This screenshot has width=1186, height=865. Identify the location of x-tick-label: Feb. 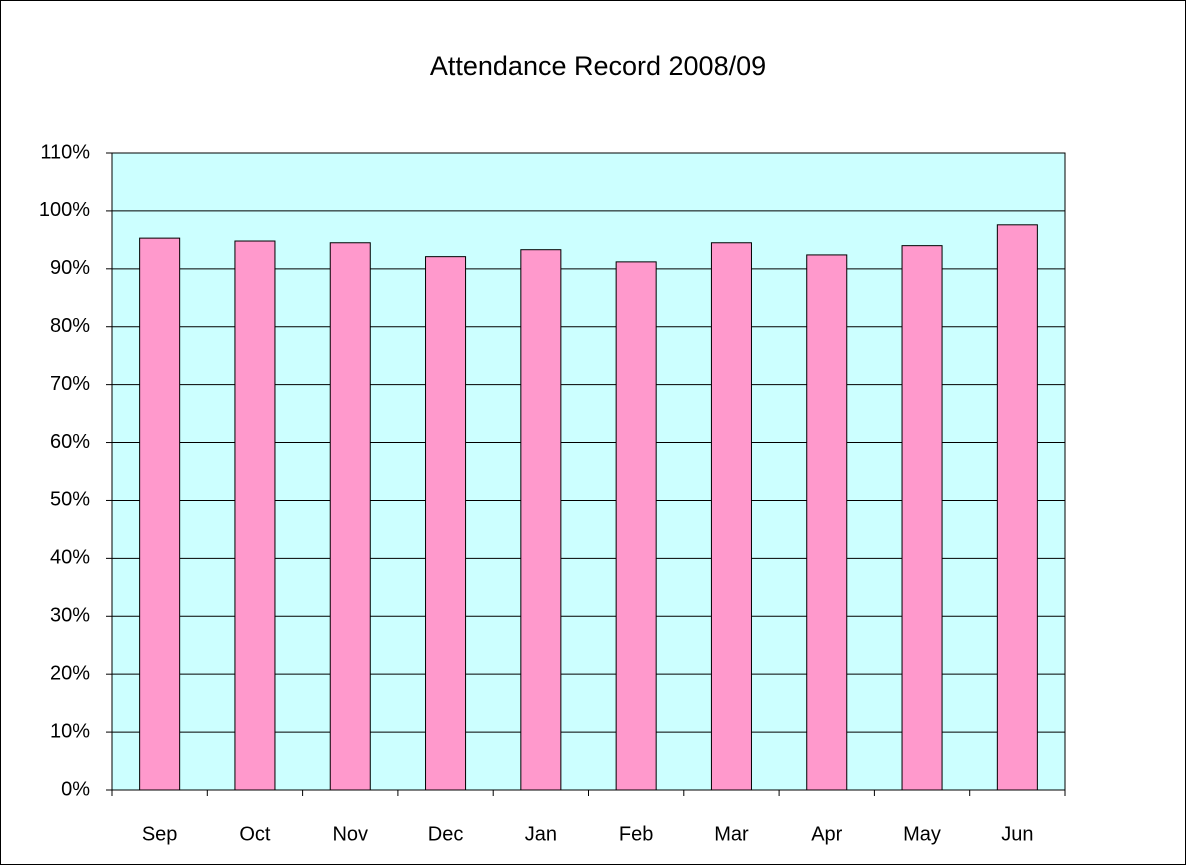
(636, 834).